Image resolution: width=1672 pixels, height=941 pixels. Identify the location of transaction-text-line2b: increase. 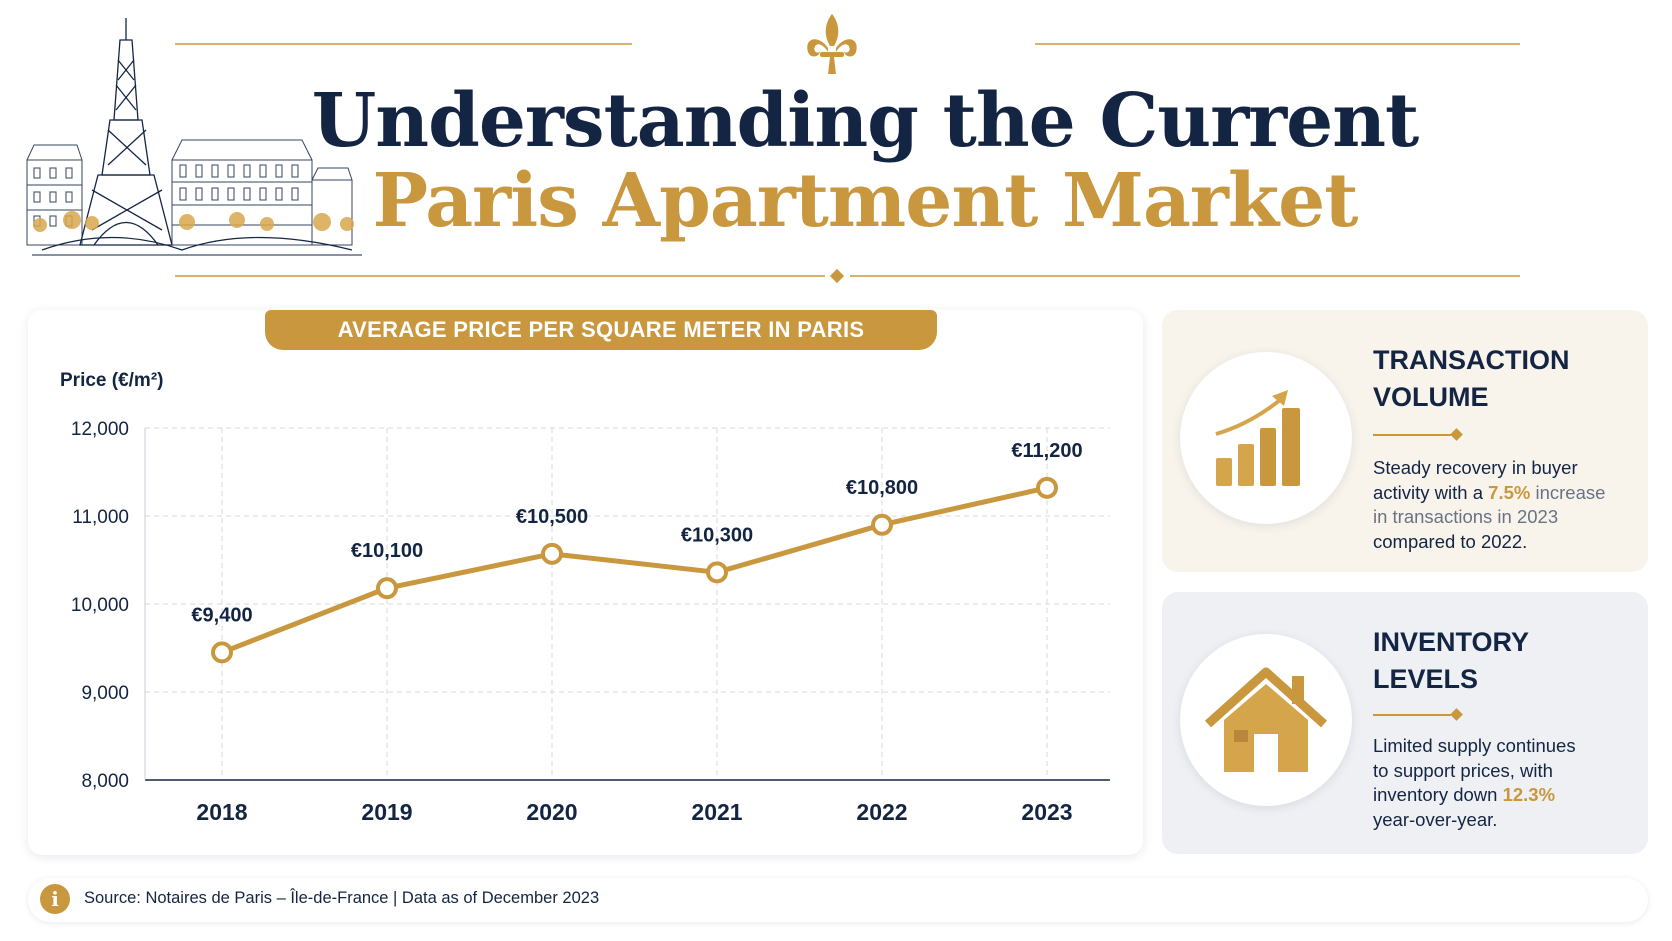
(1568, 492).